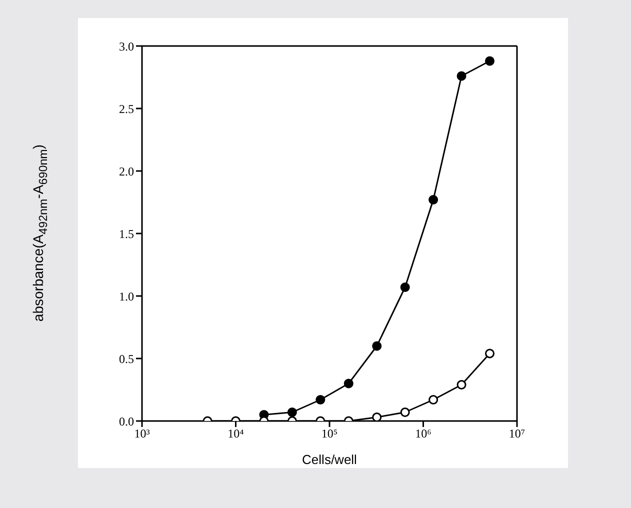 Image resolution: width=631 pixels, height=508 pixels. I want to click on y-tick-label: 3.0, so click(126, 46).